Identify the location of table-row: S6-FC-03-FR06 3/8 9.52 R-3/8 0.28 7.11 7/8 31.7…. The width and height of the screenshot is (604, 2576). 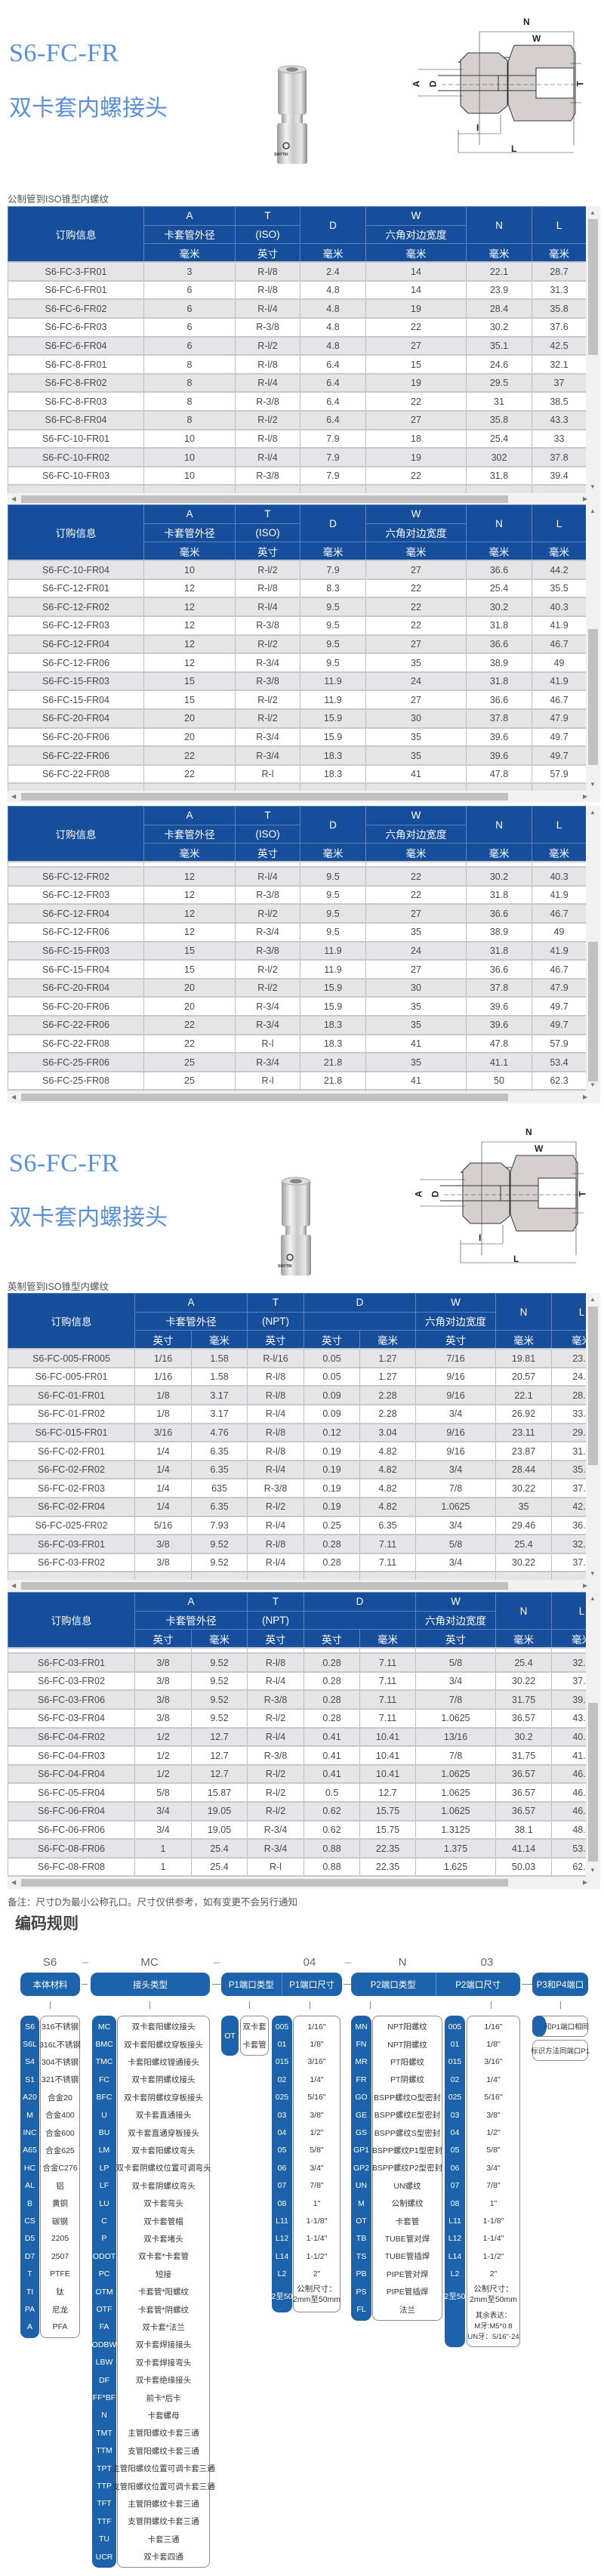
(297, 1699).